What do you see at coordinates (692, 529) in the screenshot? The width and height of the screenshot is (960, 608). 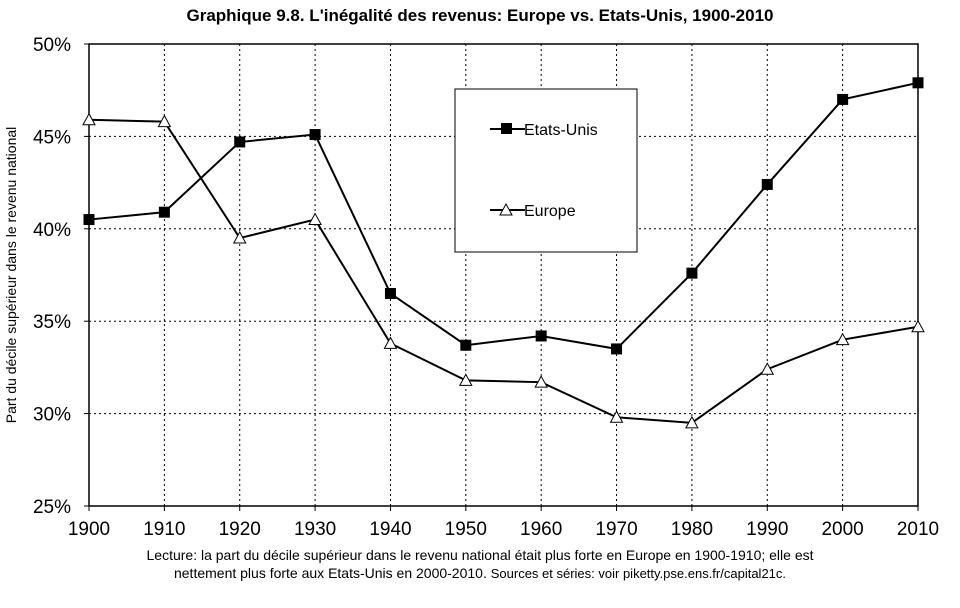 I see `x-tick-label: 1980` at bounding box center [692, 529].